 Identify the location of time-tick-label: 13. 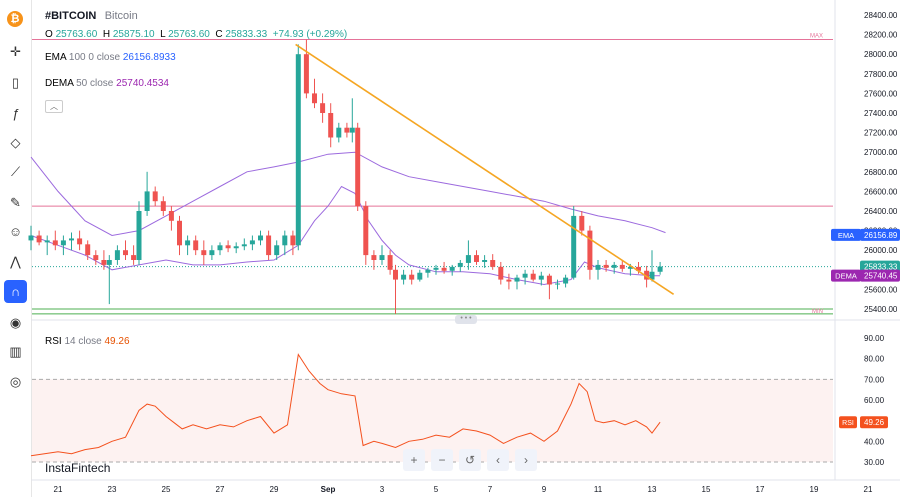
(652, 489).